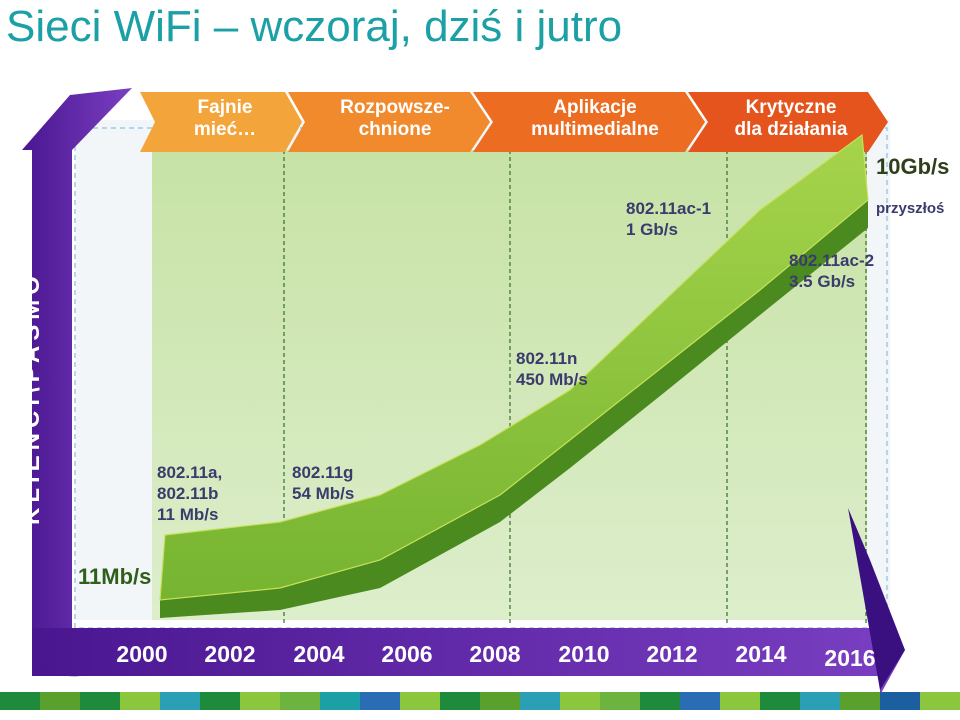  Describe the element at coordinates (822, 281) in the screenshot. I see `standard-line: 3.5 Gb/s` at that location.